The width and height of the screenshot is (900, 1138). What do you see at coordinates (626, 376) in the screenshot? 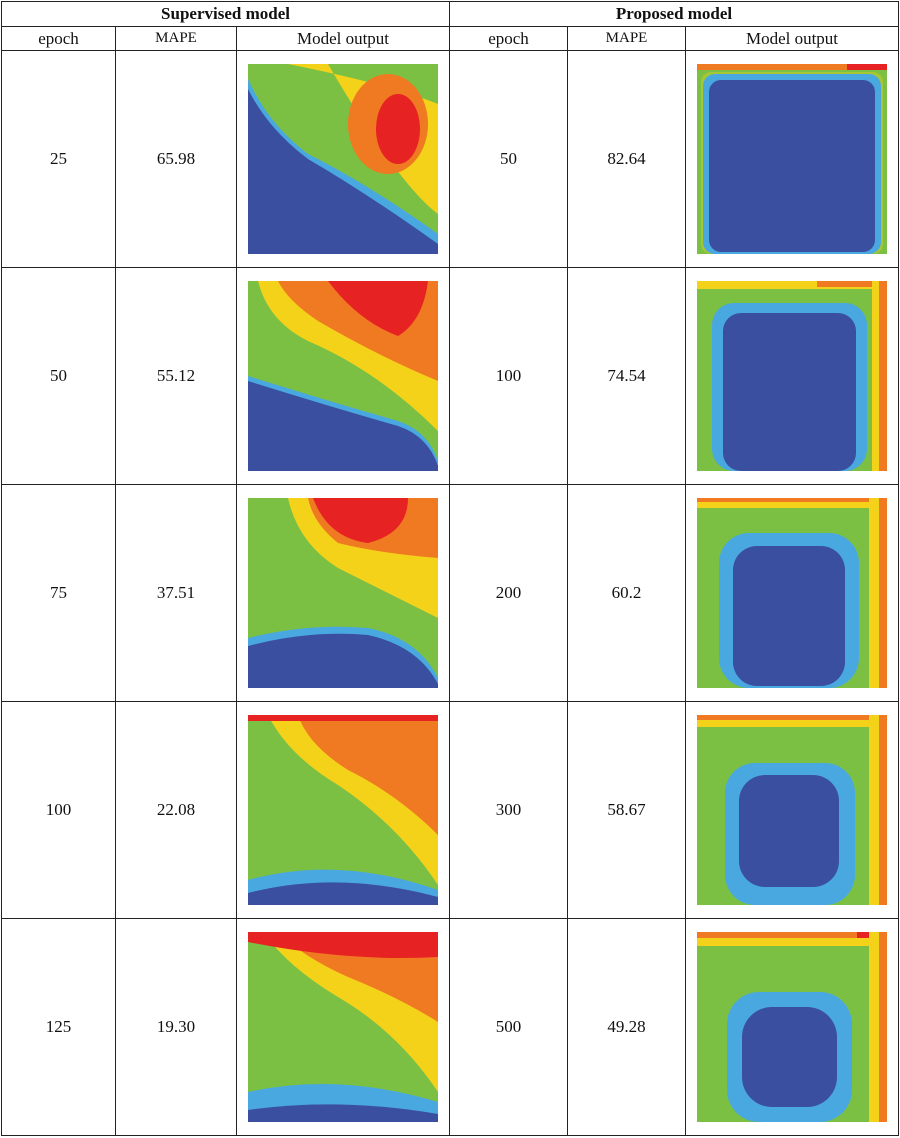
I see `prop-mape-cell: 74.54` at bounding box center [626, 376].